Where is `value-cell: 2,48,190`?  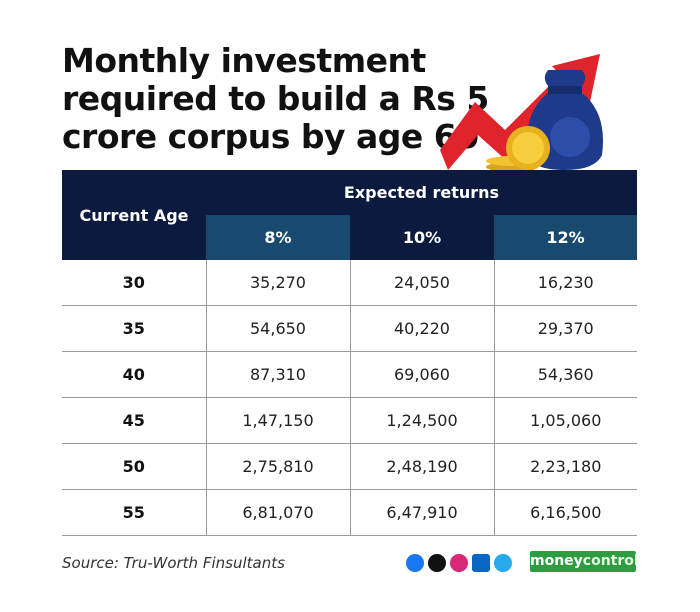
value-cell: 2,48,190 is located at coordinates (421, 466).